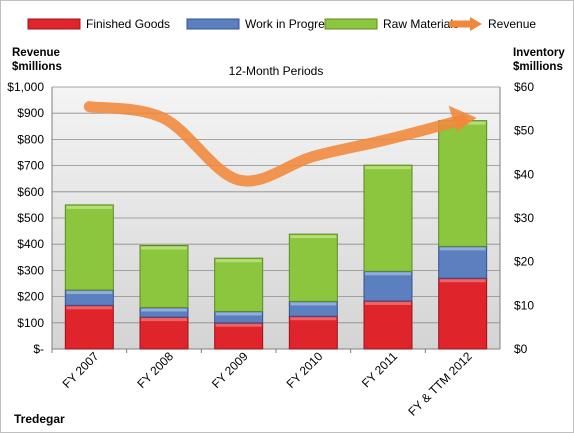 The image size is (574, 433). What do you see at coordinates (524, 305) in the screenshot?
I see `y-right-tick-label: $10` at bounding box center [524, 305].